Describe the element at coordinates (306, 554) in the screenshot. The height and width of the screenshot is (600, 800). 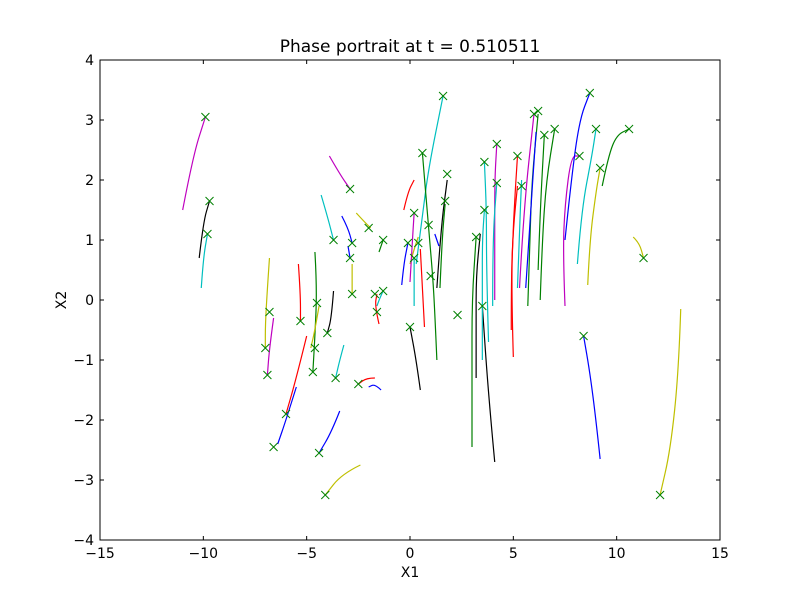
I see `x-tick-label-2: −5` at that location.